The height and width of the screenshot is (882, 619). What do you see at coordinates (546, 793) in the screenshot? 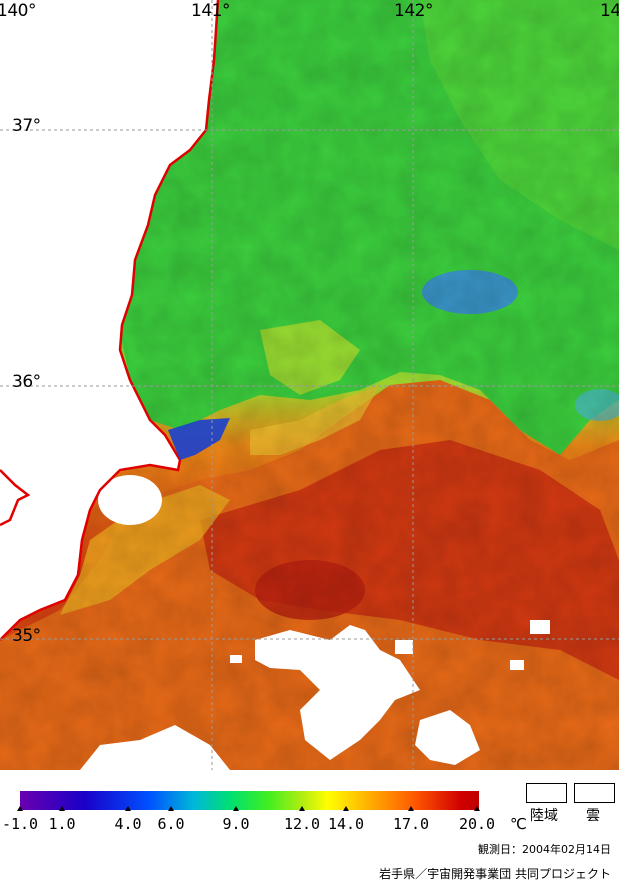
I see `land-swatch` at bounding box center [546, 793].